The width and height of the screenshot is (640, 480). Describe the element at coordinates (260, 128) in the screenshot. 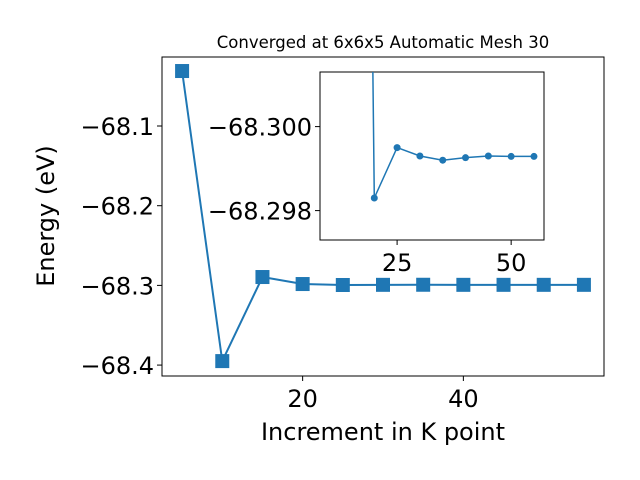

I see `y-tick-label: −68.300` at that location.